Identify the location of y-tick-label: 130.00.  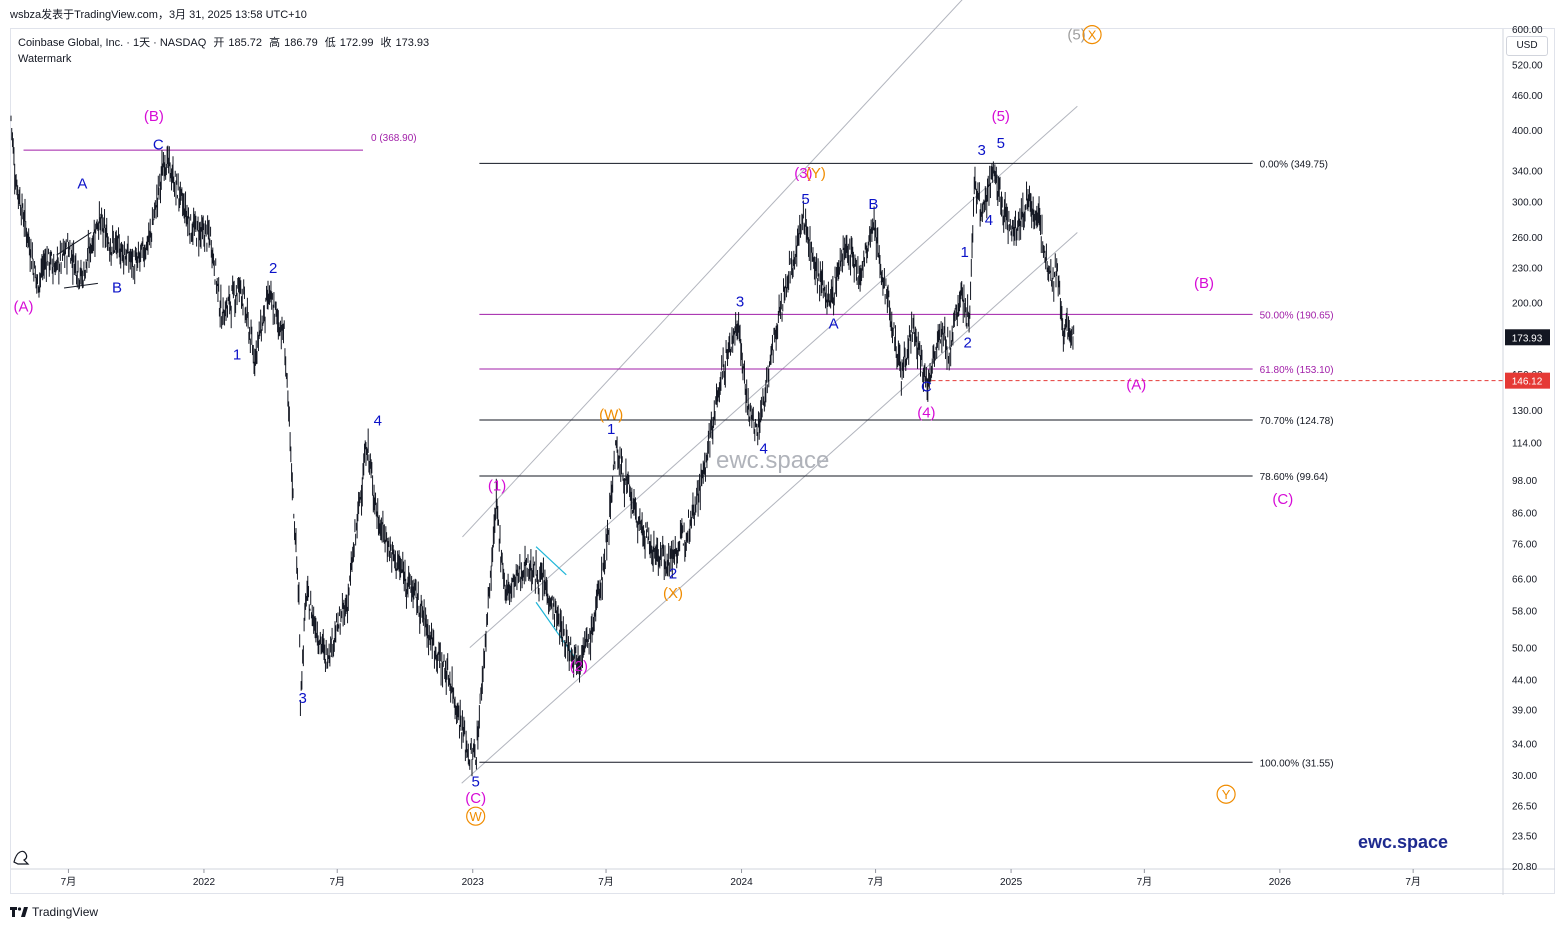
(1527, 411).